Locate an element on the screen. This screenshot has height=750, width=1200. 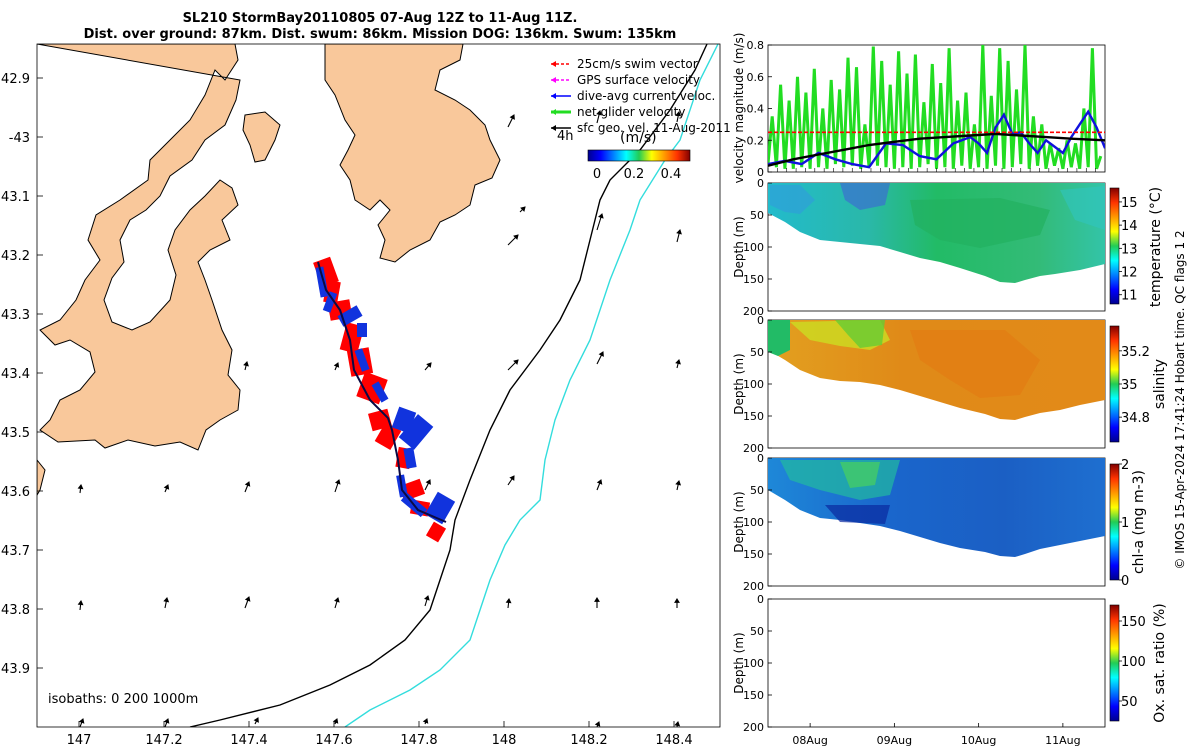
map-xtick-label: 147.6 is located at coordinates (333, 740).